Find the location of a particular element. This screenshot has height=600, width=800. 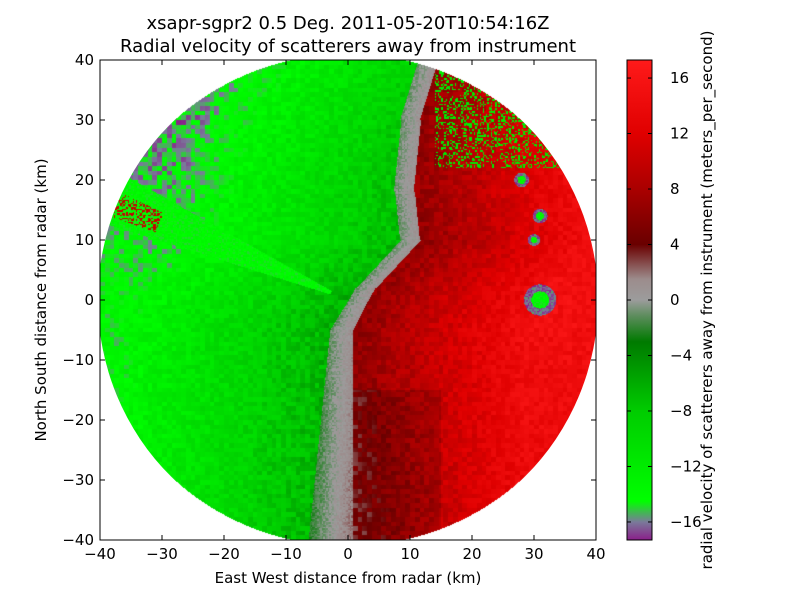

colorbar-tick-label: −8 is located at coordinates (681, 411).